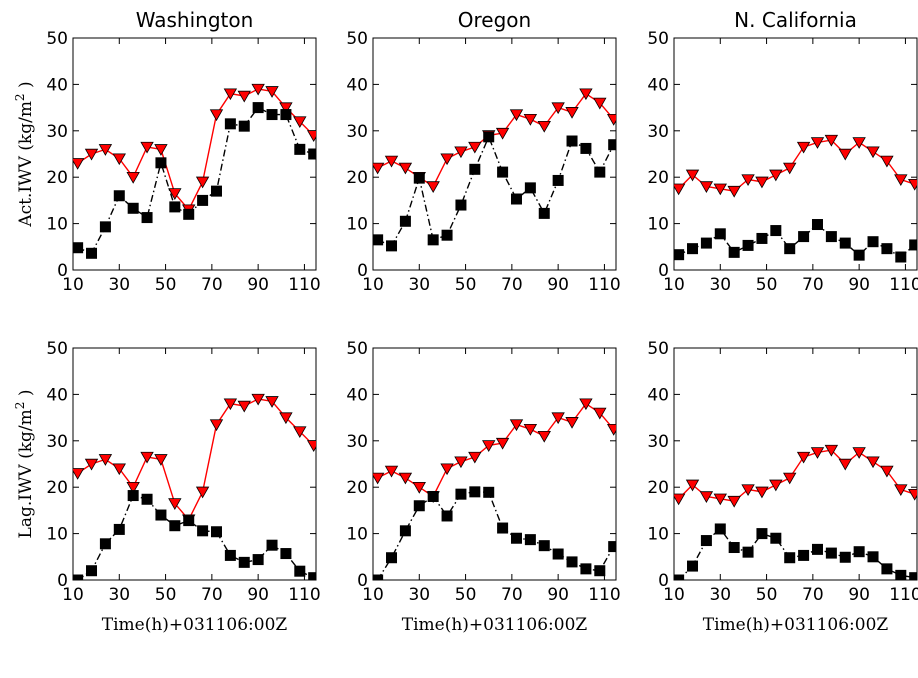 The width and height of the screenshot is (918, 678). Describe the element at coordinates (362, 271) in the screenshot. I see `y-tick-label: 0` at that location.